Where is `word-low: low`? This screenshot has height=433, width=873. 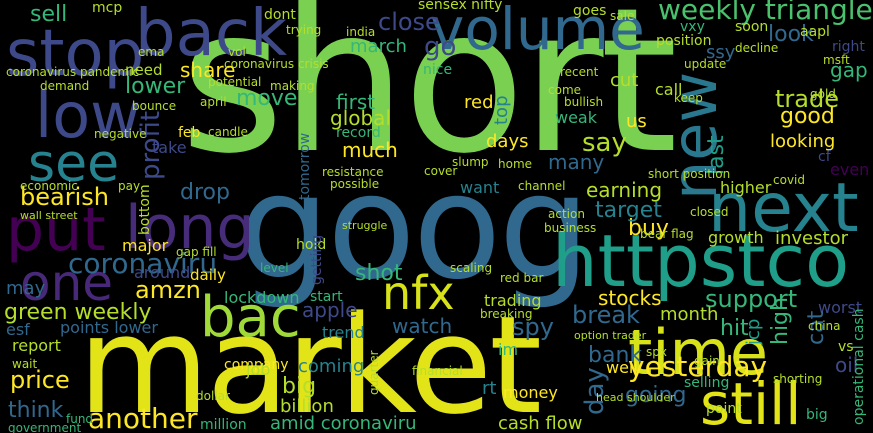
word-low: low is located at coordinates (88, 115).